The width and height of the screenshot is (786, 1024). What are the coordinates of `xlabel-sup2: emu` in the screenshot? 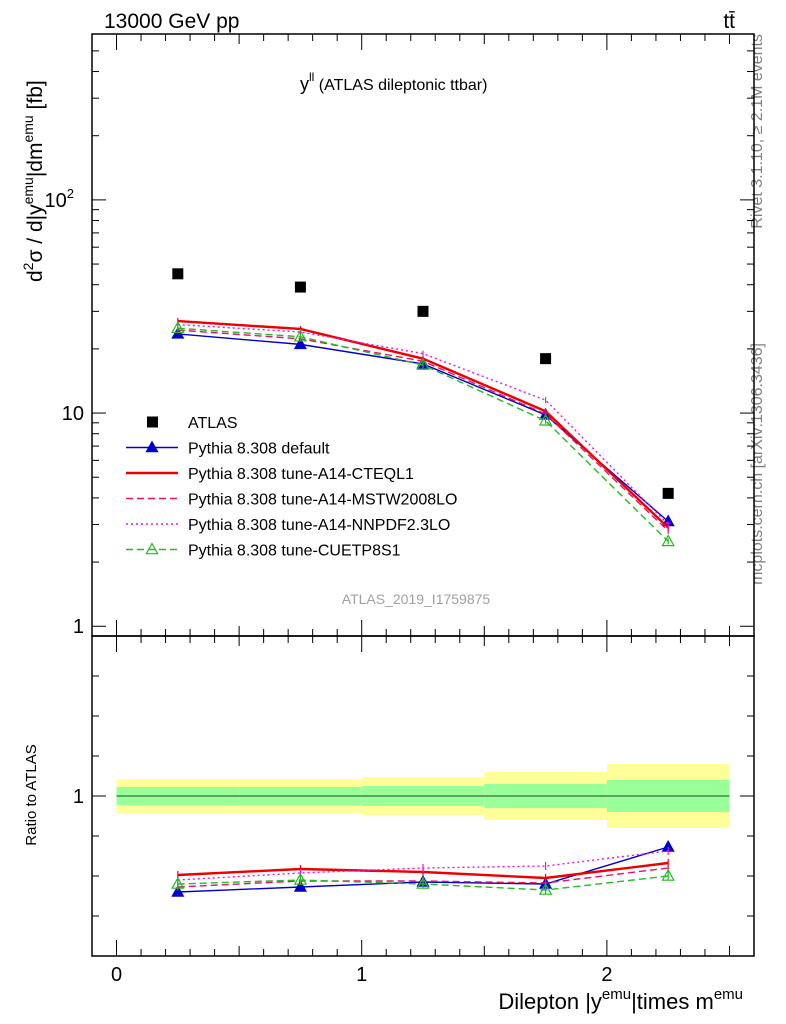 It's located at (728, 994).